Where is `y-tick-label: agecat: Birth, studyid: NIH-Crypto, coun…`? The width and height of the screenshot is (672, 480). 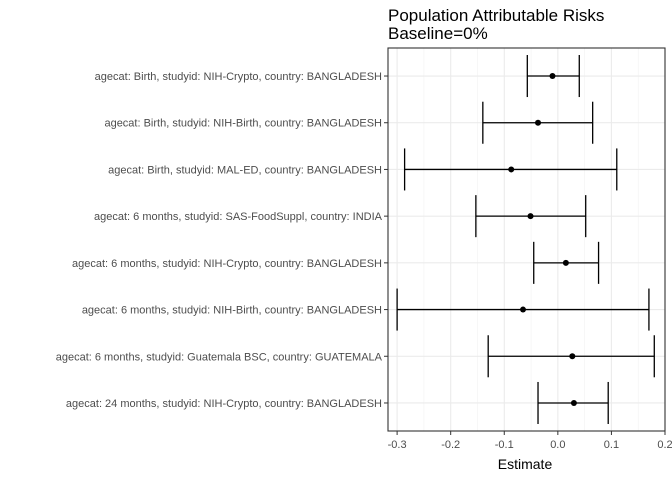
y-tick-label: agecat: Birth, studyid: NIH-Crypto, coun… is located at coordinates (238, 77).